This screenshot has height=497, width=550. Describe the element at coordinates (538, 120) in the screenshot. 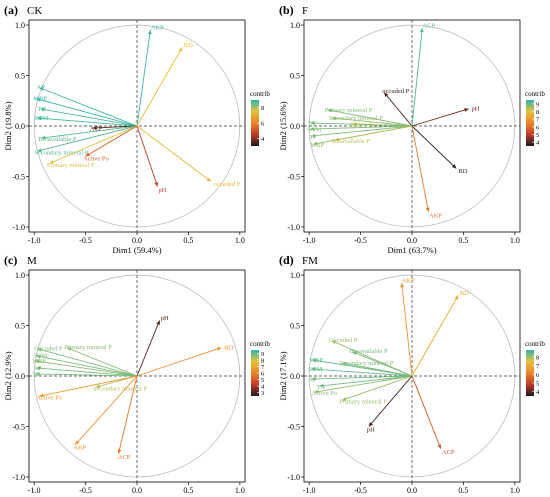

I see `legend-tick-label: 7` at that location.